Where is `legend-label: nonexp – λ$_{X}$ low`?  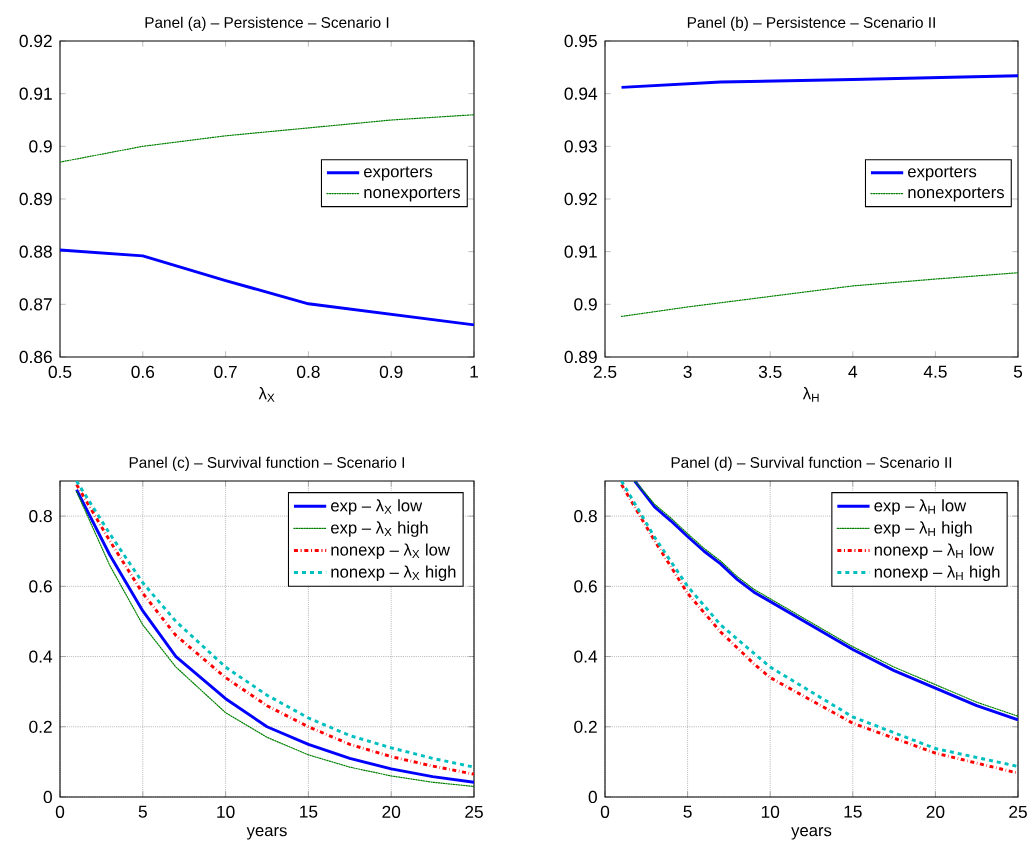
legend-label: nonexp – λ$_{X}$ low is located at coordinates (390, 551).